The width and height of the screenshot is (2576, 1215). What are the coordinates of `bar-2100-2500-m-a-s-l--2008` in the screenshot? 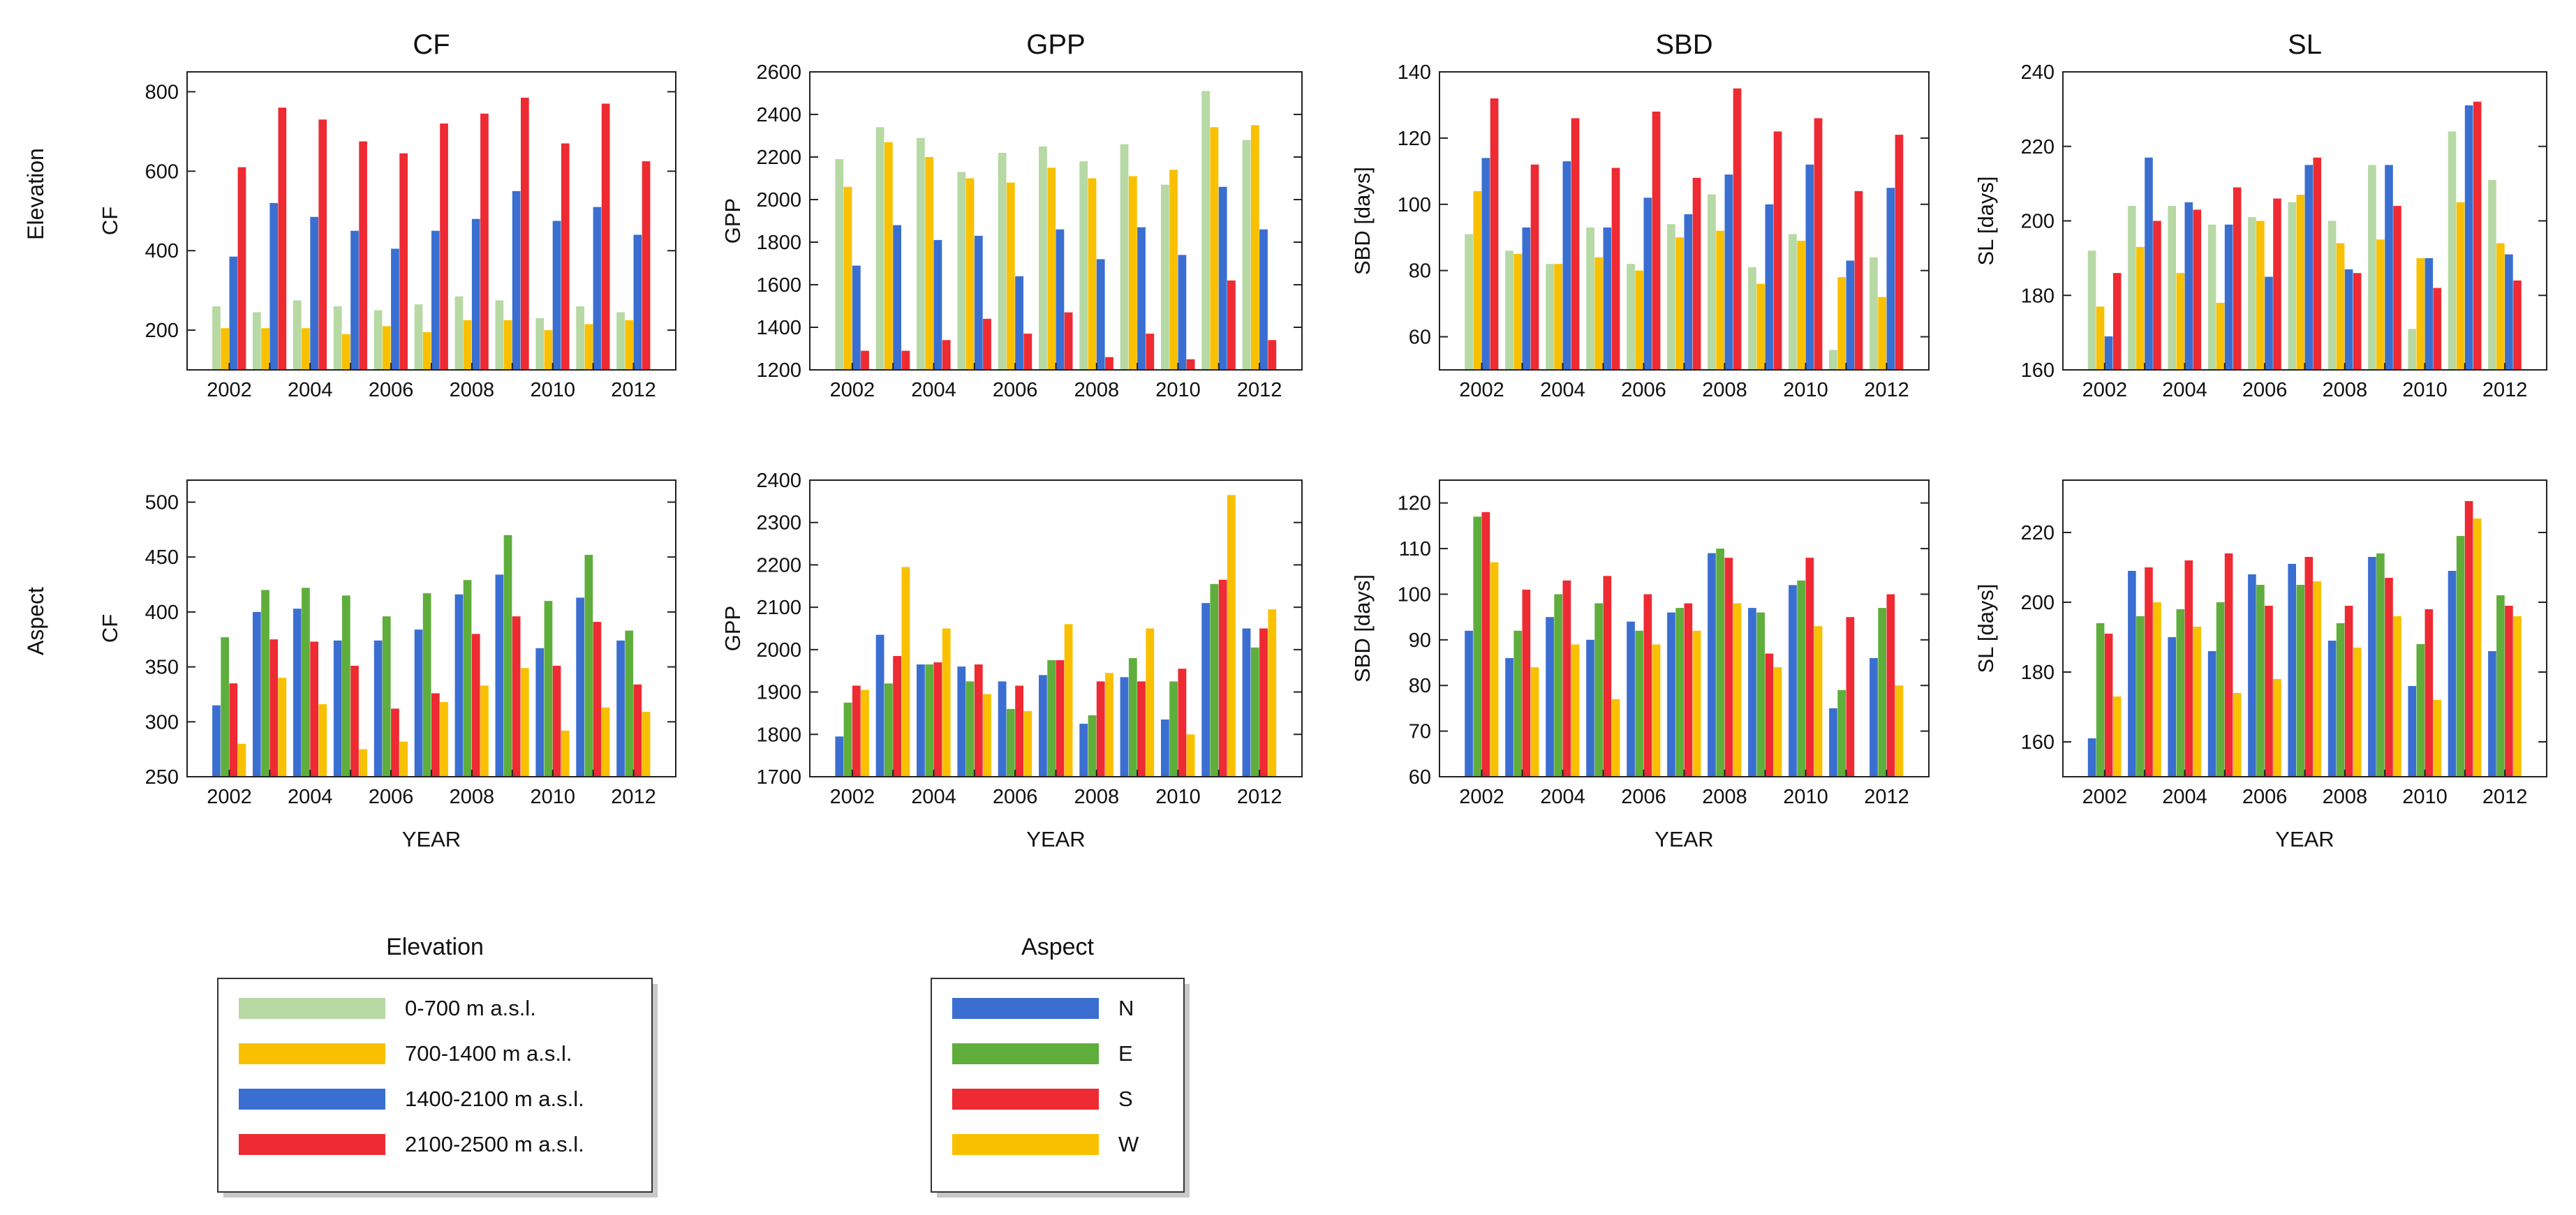 It's located at (1109, 363).